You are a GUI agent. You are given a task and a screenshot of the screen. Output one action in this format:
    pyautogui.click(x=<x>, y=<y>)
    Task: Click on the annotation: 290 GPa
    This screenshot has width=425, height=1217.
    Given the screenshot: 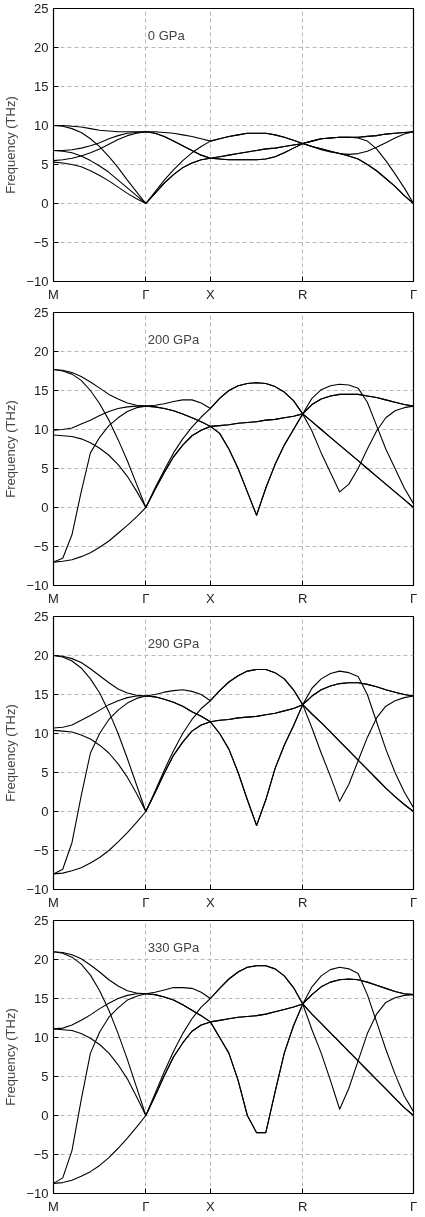 What is the action you would take?
    pyautogui.click(x=173, y=643)
    